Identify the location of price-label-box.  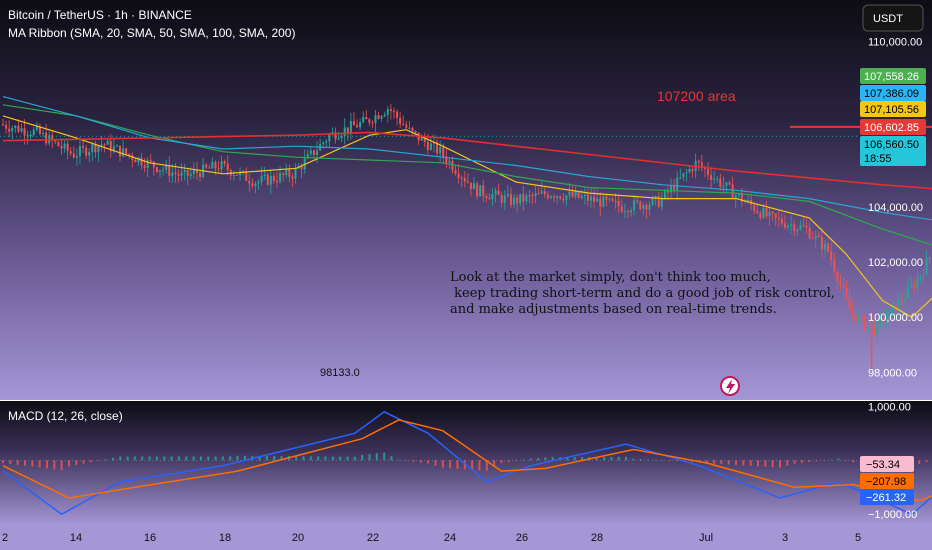
(893, 151).